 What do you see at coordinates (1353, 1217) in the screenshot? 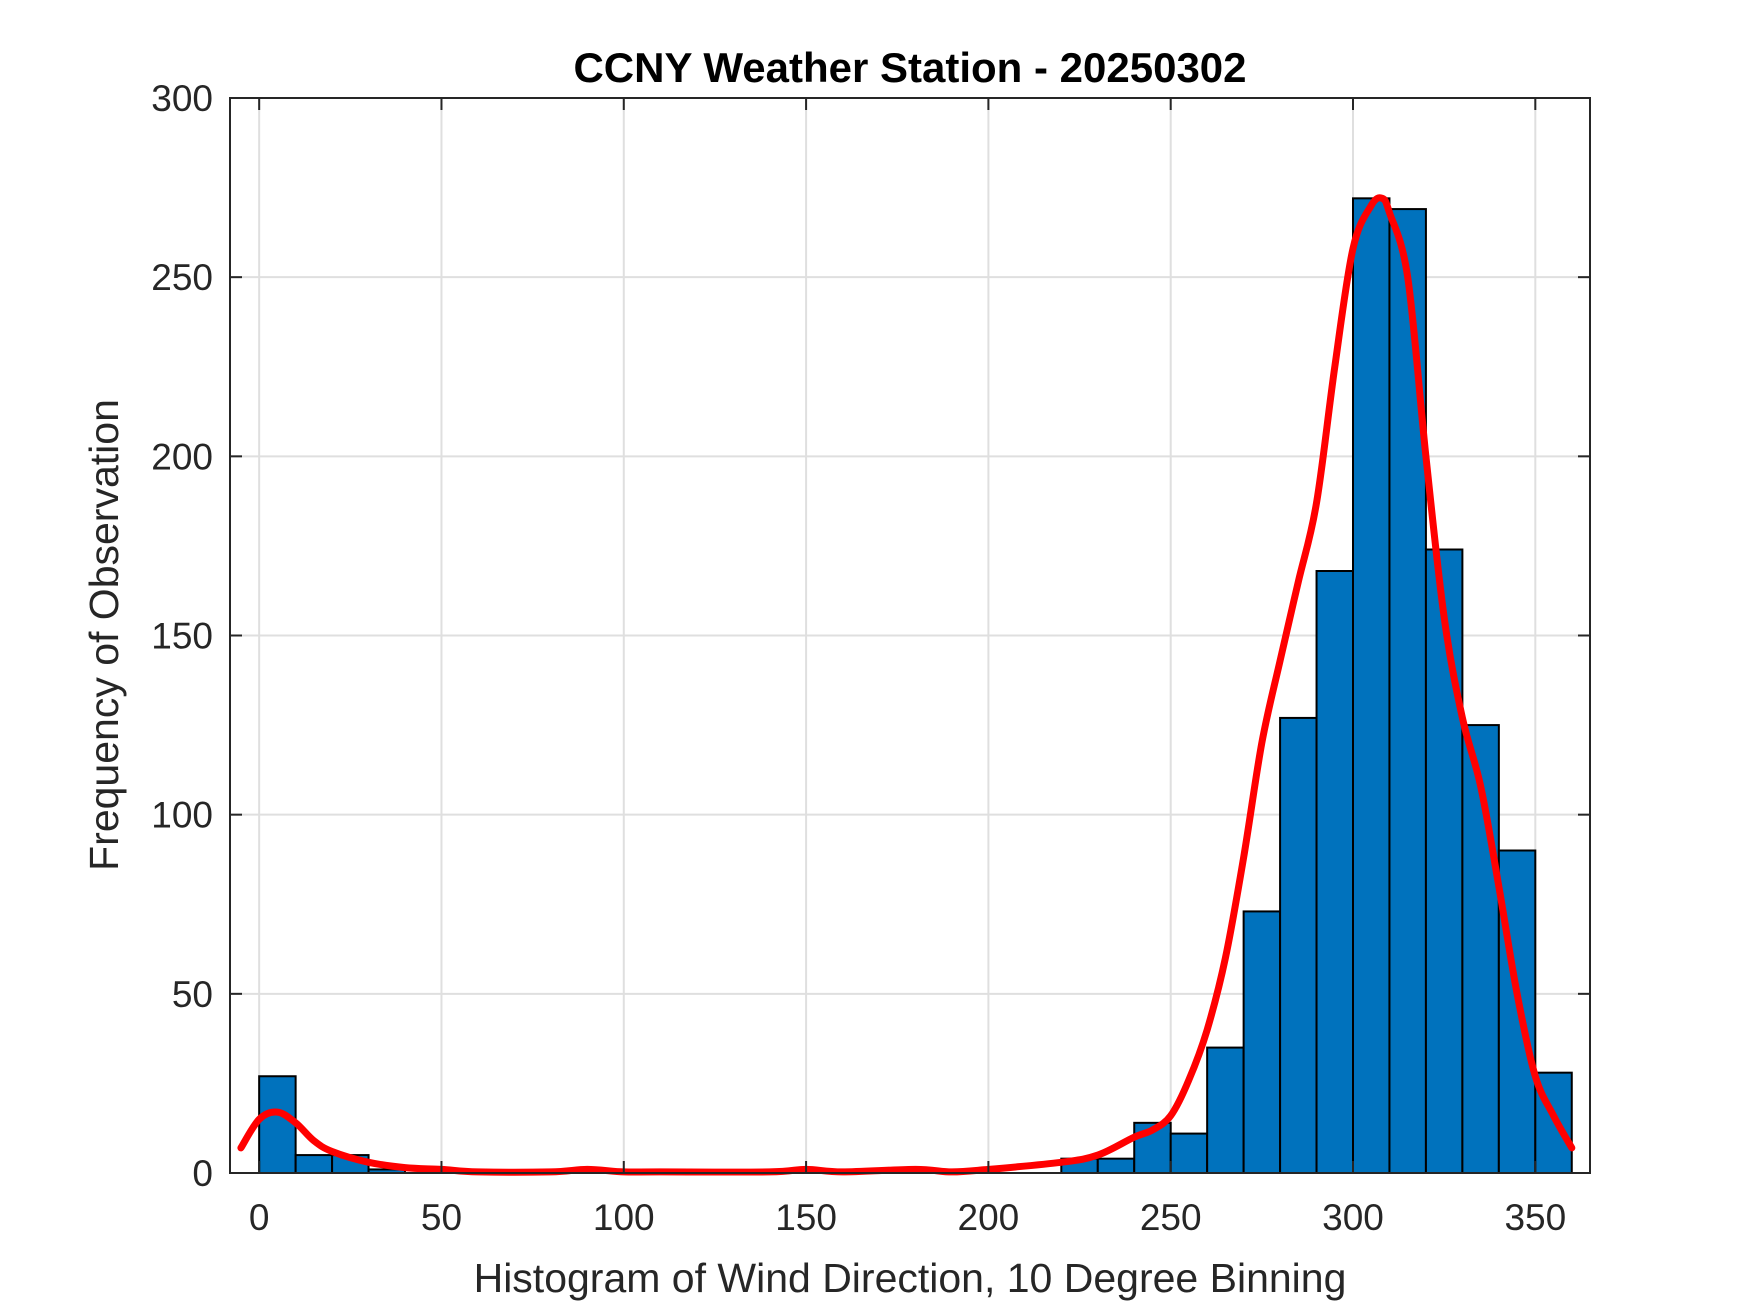
I see `x-tick-label: 300` at bounding box center [1353, 1217].